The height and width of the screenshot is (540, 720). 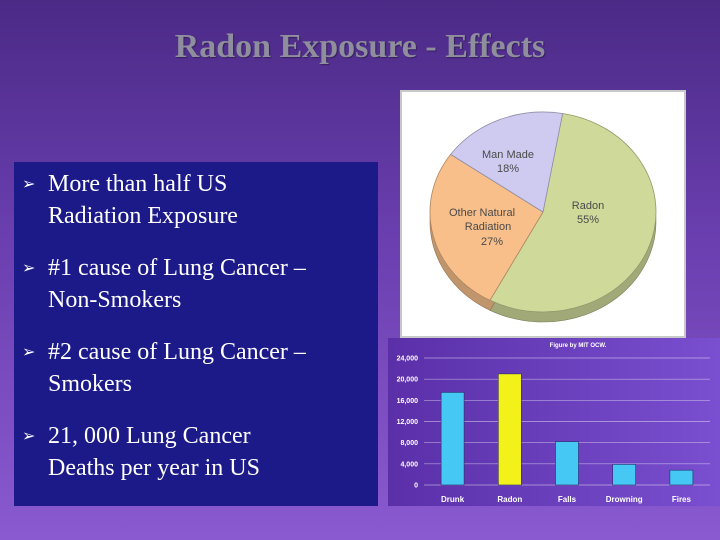 I want to click on slice-label-radon: Radon, so click(x=588, y=206).